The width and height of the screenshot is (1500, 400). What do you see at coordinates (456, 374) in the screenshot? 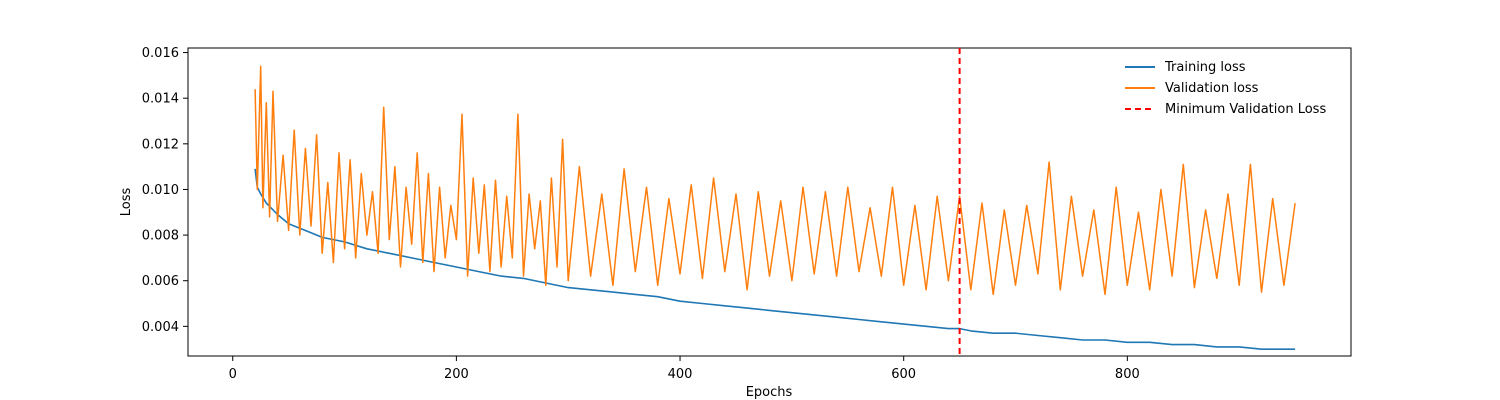
I see `x-tick-label: 200` at bounding box center [456, 374].